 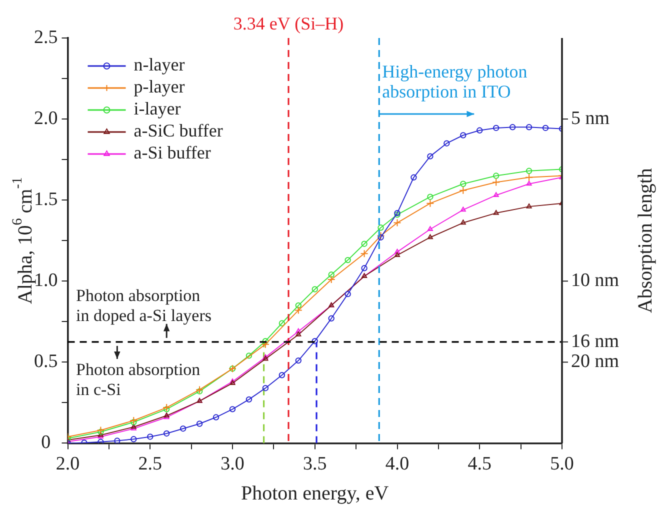 What do you see at coordinates (172, 152) in the screenshot?
I see `legend-label: a-Si buffer` at bounding box center [172, 152].